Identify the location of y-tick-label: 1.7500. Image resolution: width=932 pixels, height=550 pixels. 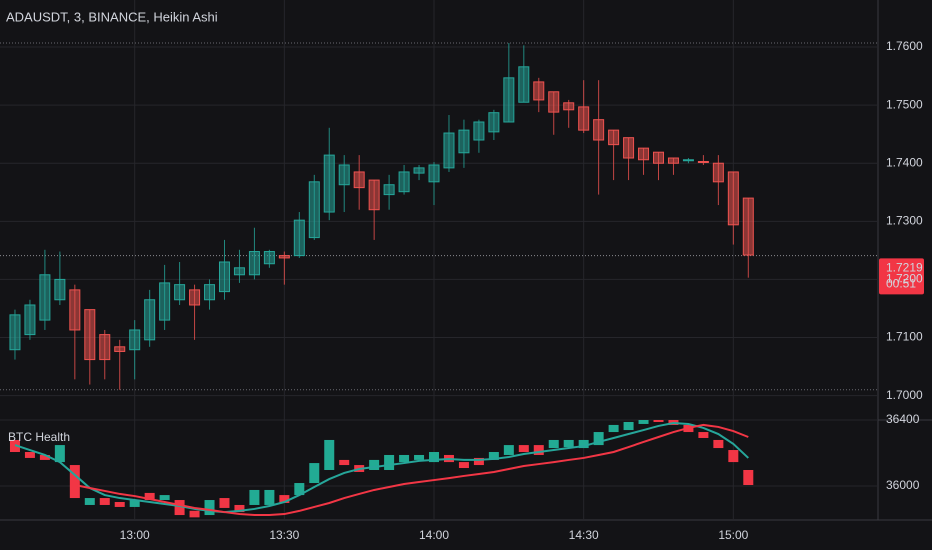
(904, 104).